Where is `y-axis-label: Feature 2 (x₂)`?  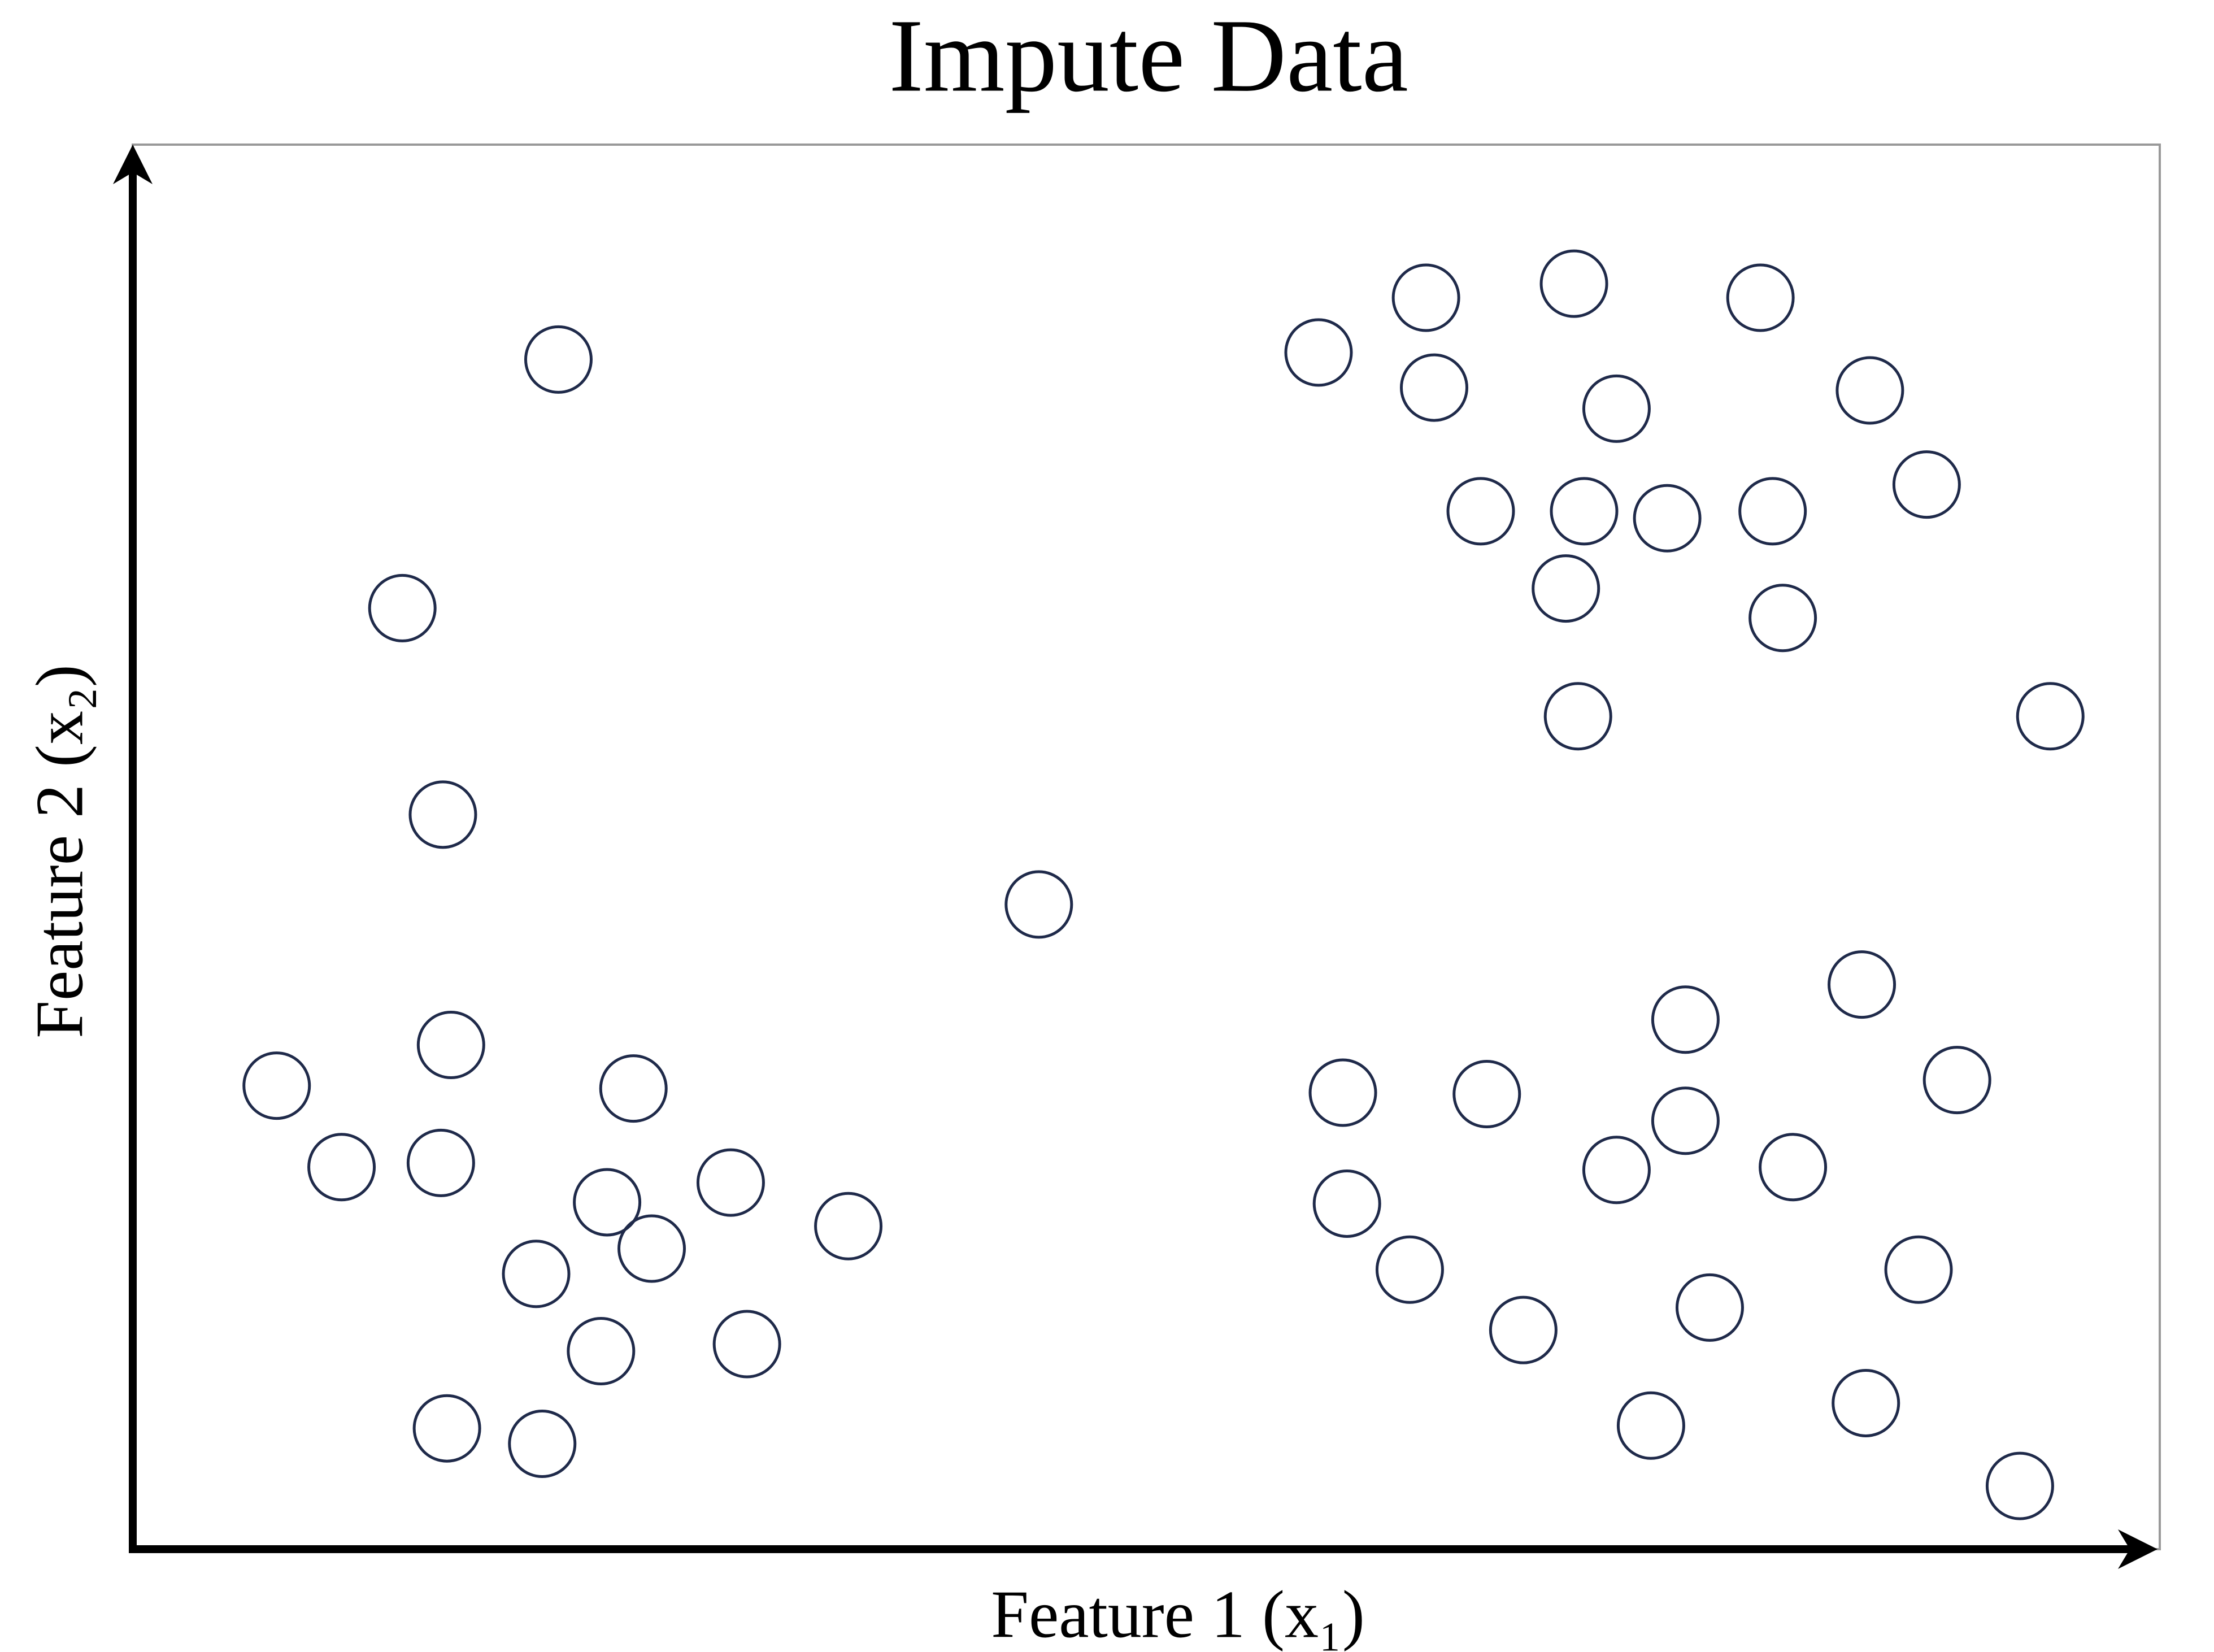
y-axis-label: Feature 2 (x₂) is located at coordinates (59, 851).